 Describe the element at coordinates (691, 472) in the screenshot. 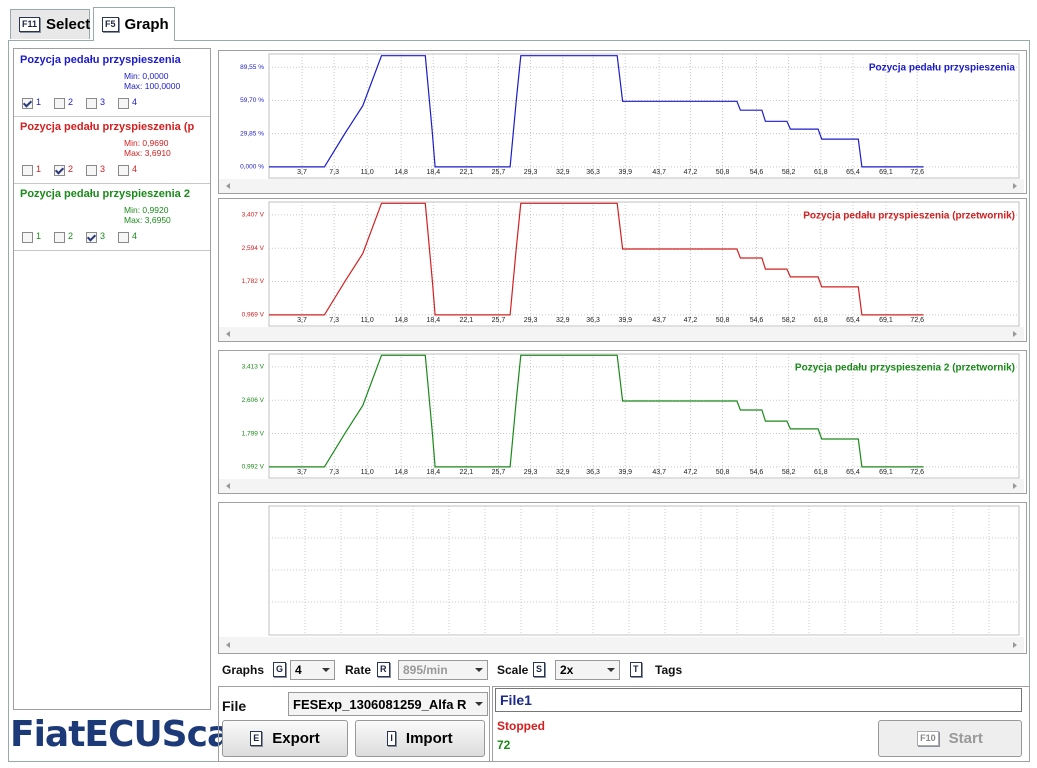

I see `x-tick-label: 47,2` at that location.